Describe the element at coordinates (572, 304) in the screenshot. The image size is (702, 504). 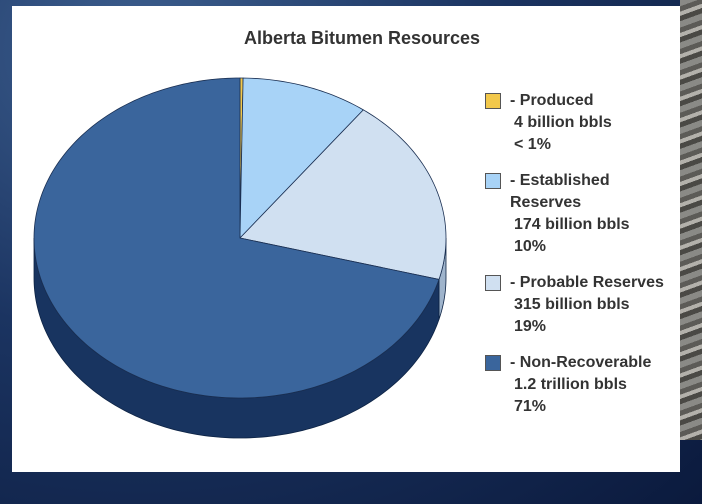
I see `amount-label: 315 billion bbls` at that location.